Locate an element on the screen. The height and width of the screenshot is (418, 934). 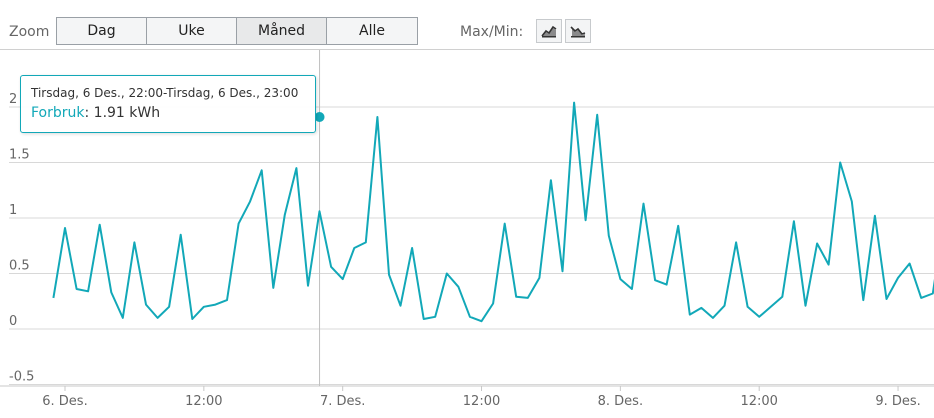
show-min-button is located at coordinates (578, 31).